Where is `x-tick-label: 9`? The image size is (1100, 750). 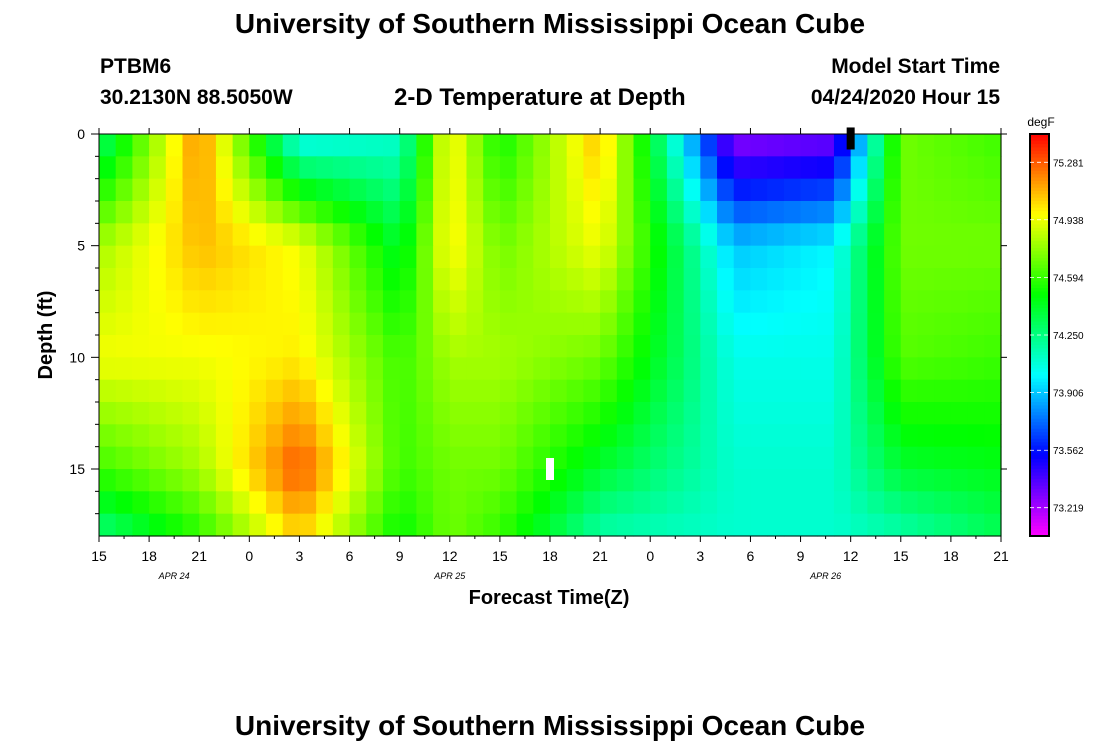 x-tick-label: 9 is located at coordinates (801, 556).